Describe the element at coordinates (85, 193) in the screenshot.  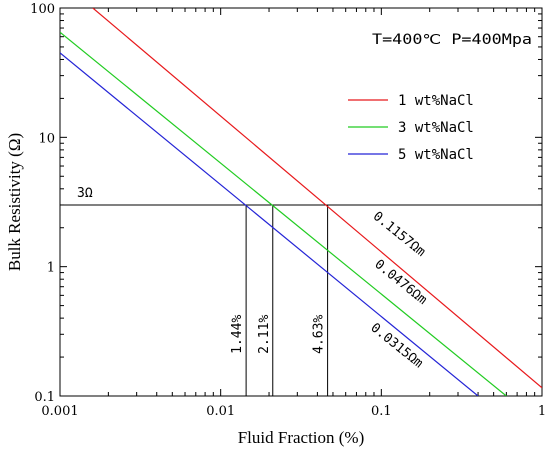
I see `reference-line-label: 3Ω` at that location.